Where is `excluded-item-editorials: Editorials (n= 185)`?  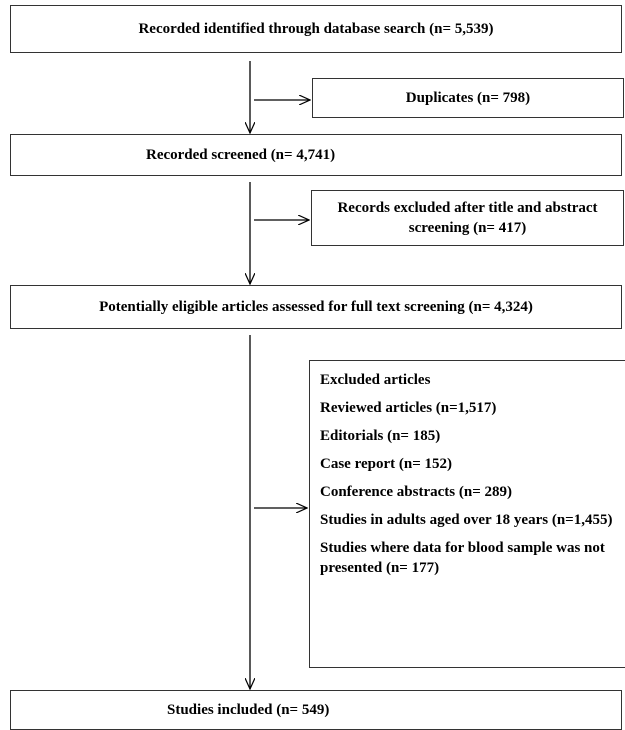
excluded-item-editorials: Editorials (n= 185) is located at coordinates (380, 436).